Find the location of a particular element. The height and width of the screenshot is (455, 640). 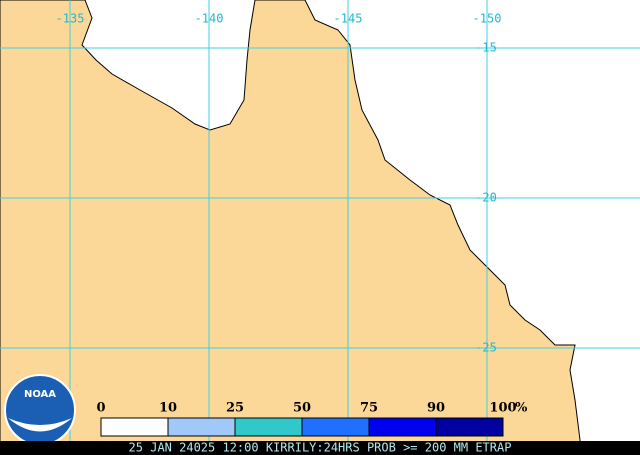

noaa-logo: NOAA is located at coordinates (40, 410).